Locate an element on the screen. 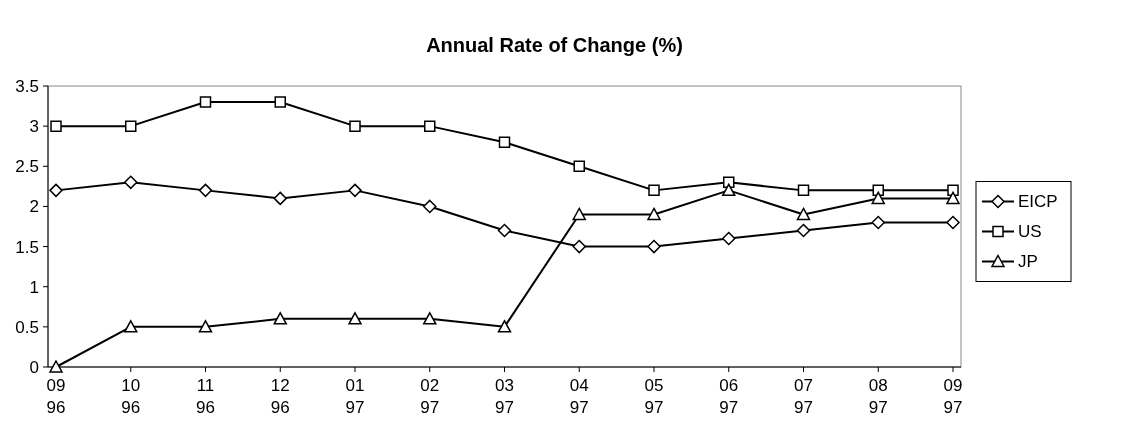 Image resolution: width=1121 pixels, height=427 pixels. y-tick-label: 3 is located at coordinates (34, 127).